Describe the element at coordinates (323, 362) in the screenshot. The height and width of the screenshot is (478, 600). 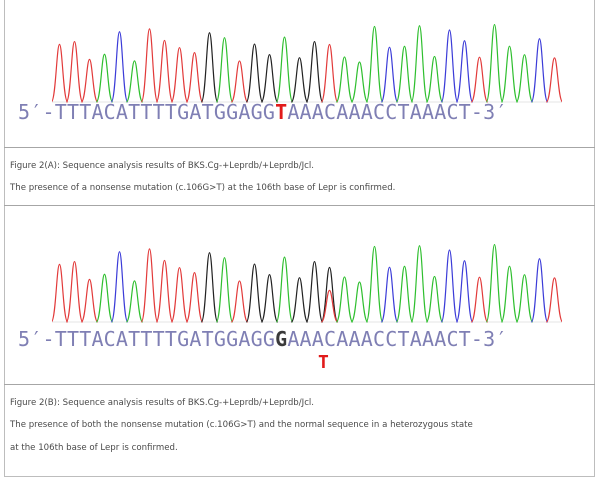
I see `second-base-call: T` at that location.